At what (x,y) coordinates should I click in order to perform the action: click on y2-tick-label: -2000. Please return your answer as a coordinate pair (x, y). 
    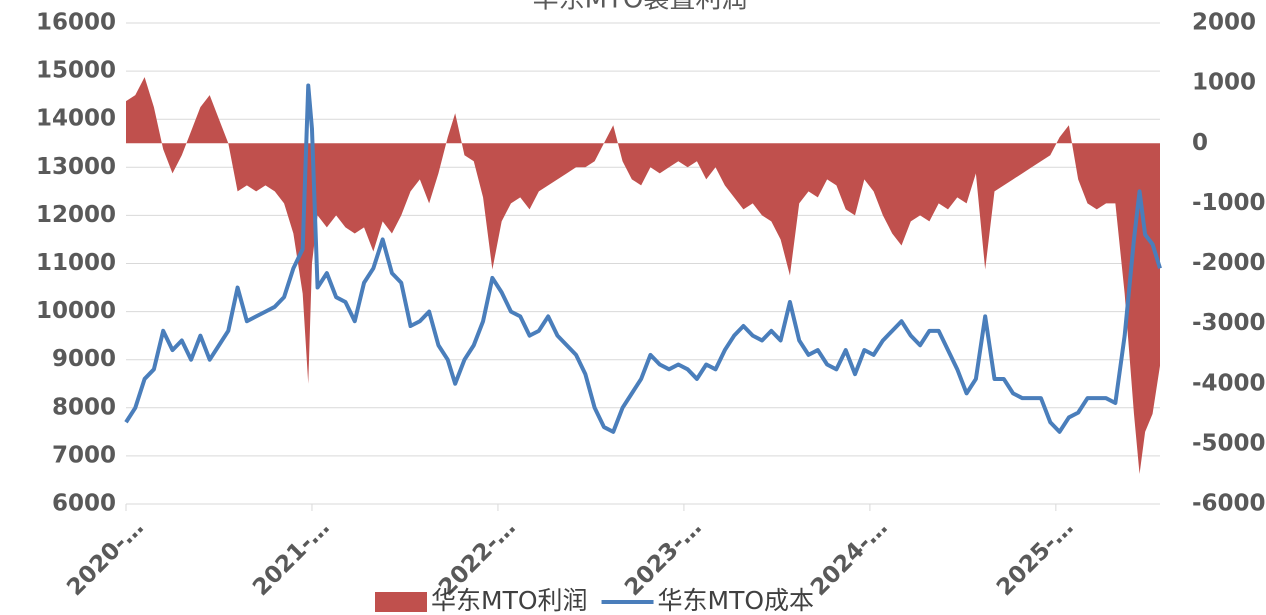
    Looking at the image, I should click on (1229, 263).